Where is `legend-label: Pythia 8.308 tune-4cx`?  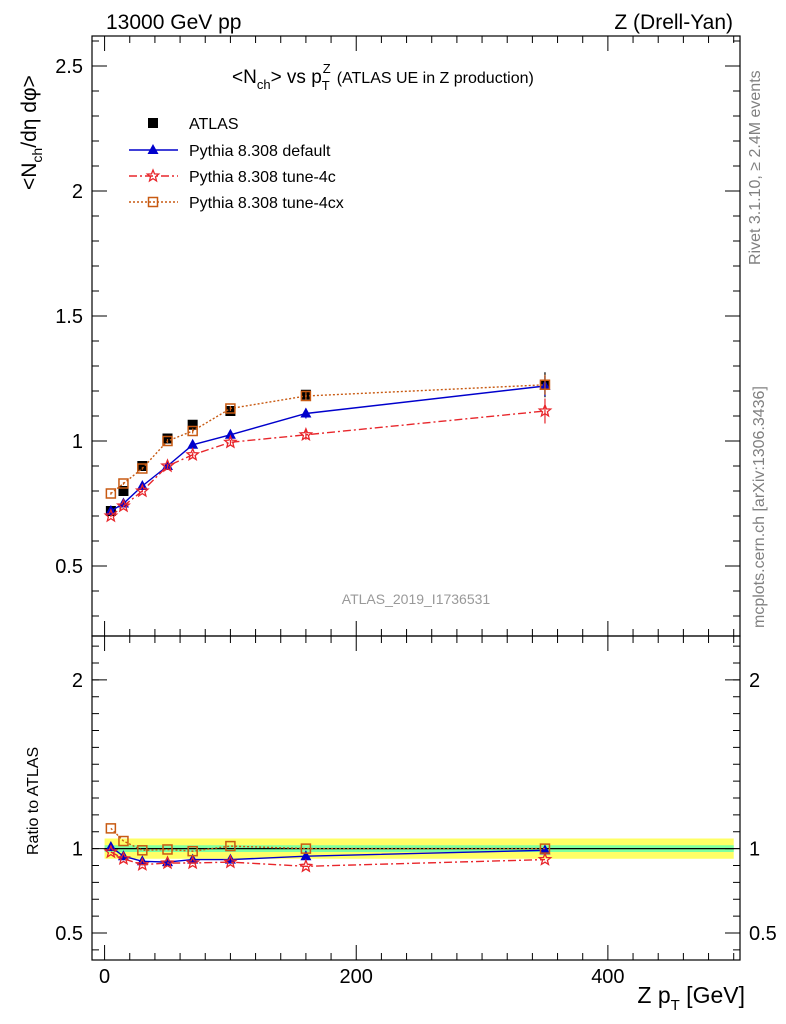 legend-label: Pythia 8.308 tune-4cx is located at coordinates (266, 203).